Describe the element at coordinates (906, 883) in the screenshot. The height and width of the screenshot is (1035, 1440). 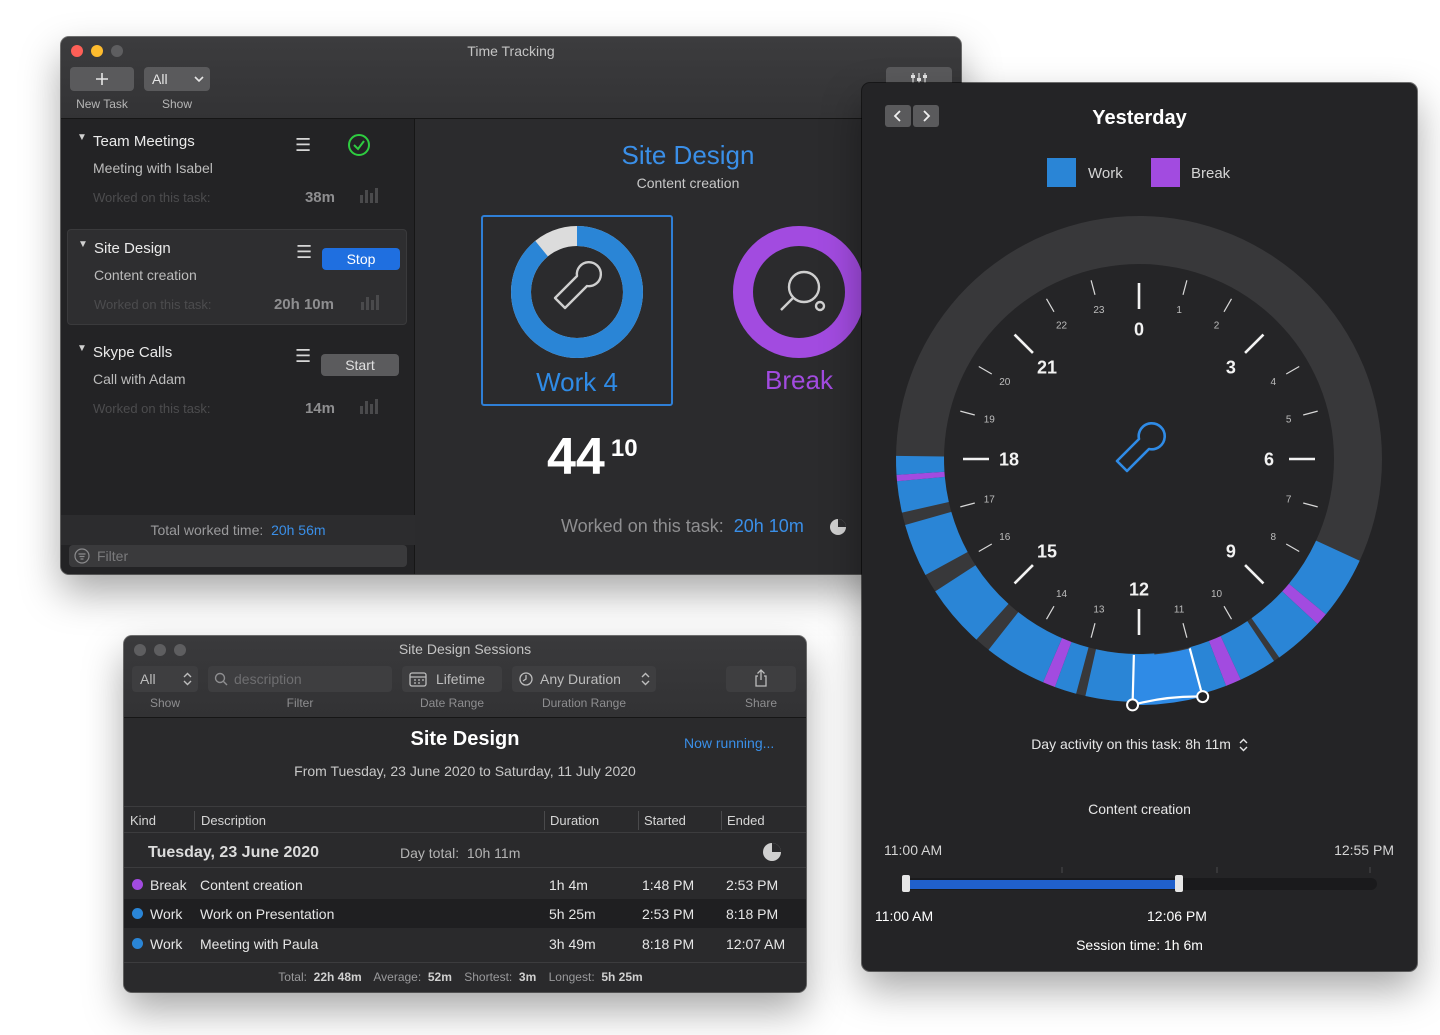
I see `timeline-start-handle` at that location.